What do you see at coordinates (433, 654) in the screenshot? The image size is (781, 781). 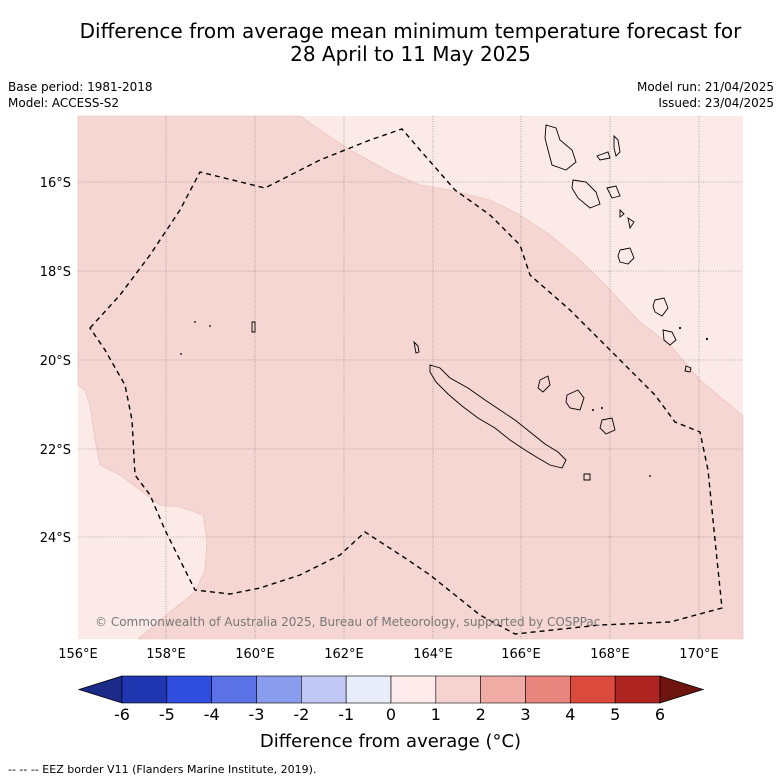 I see `lon-label-164: 164°E` at bounding box center [433, 654].